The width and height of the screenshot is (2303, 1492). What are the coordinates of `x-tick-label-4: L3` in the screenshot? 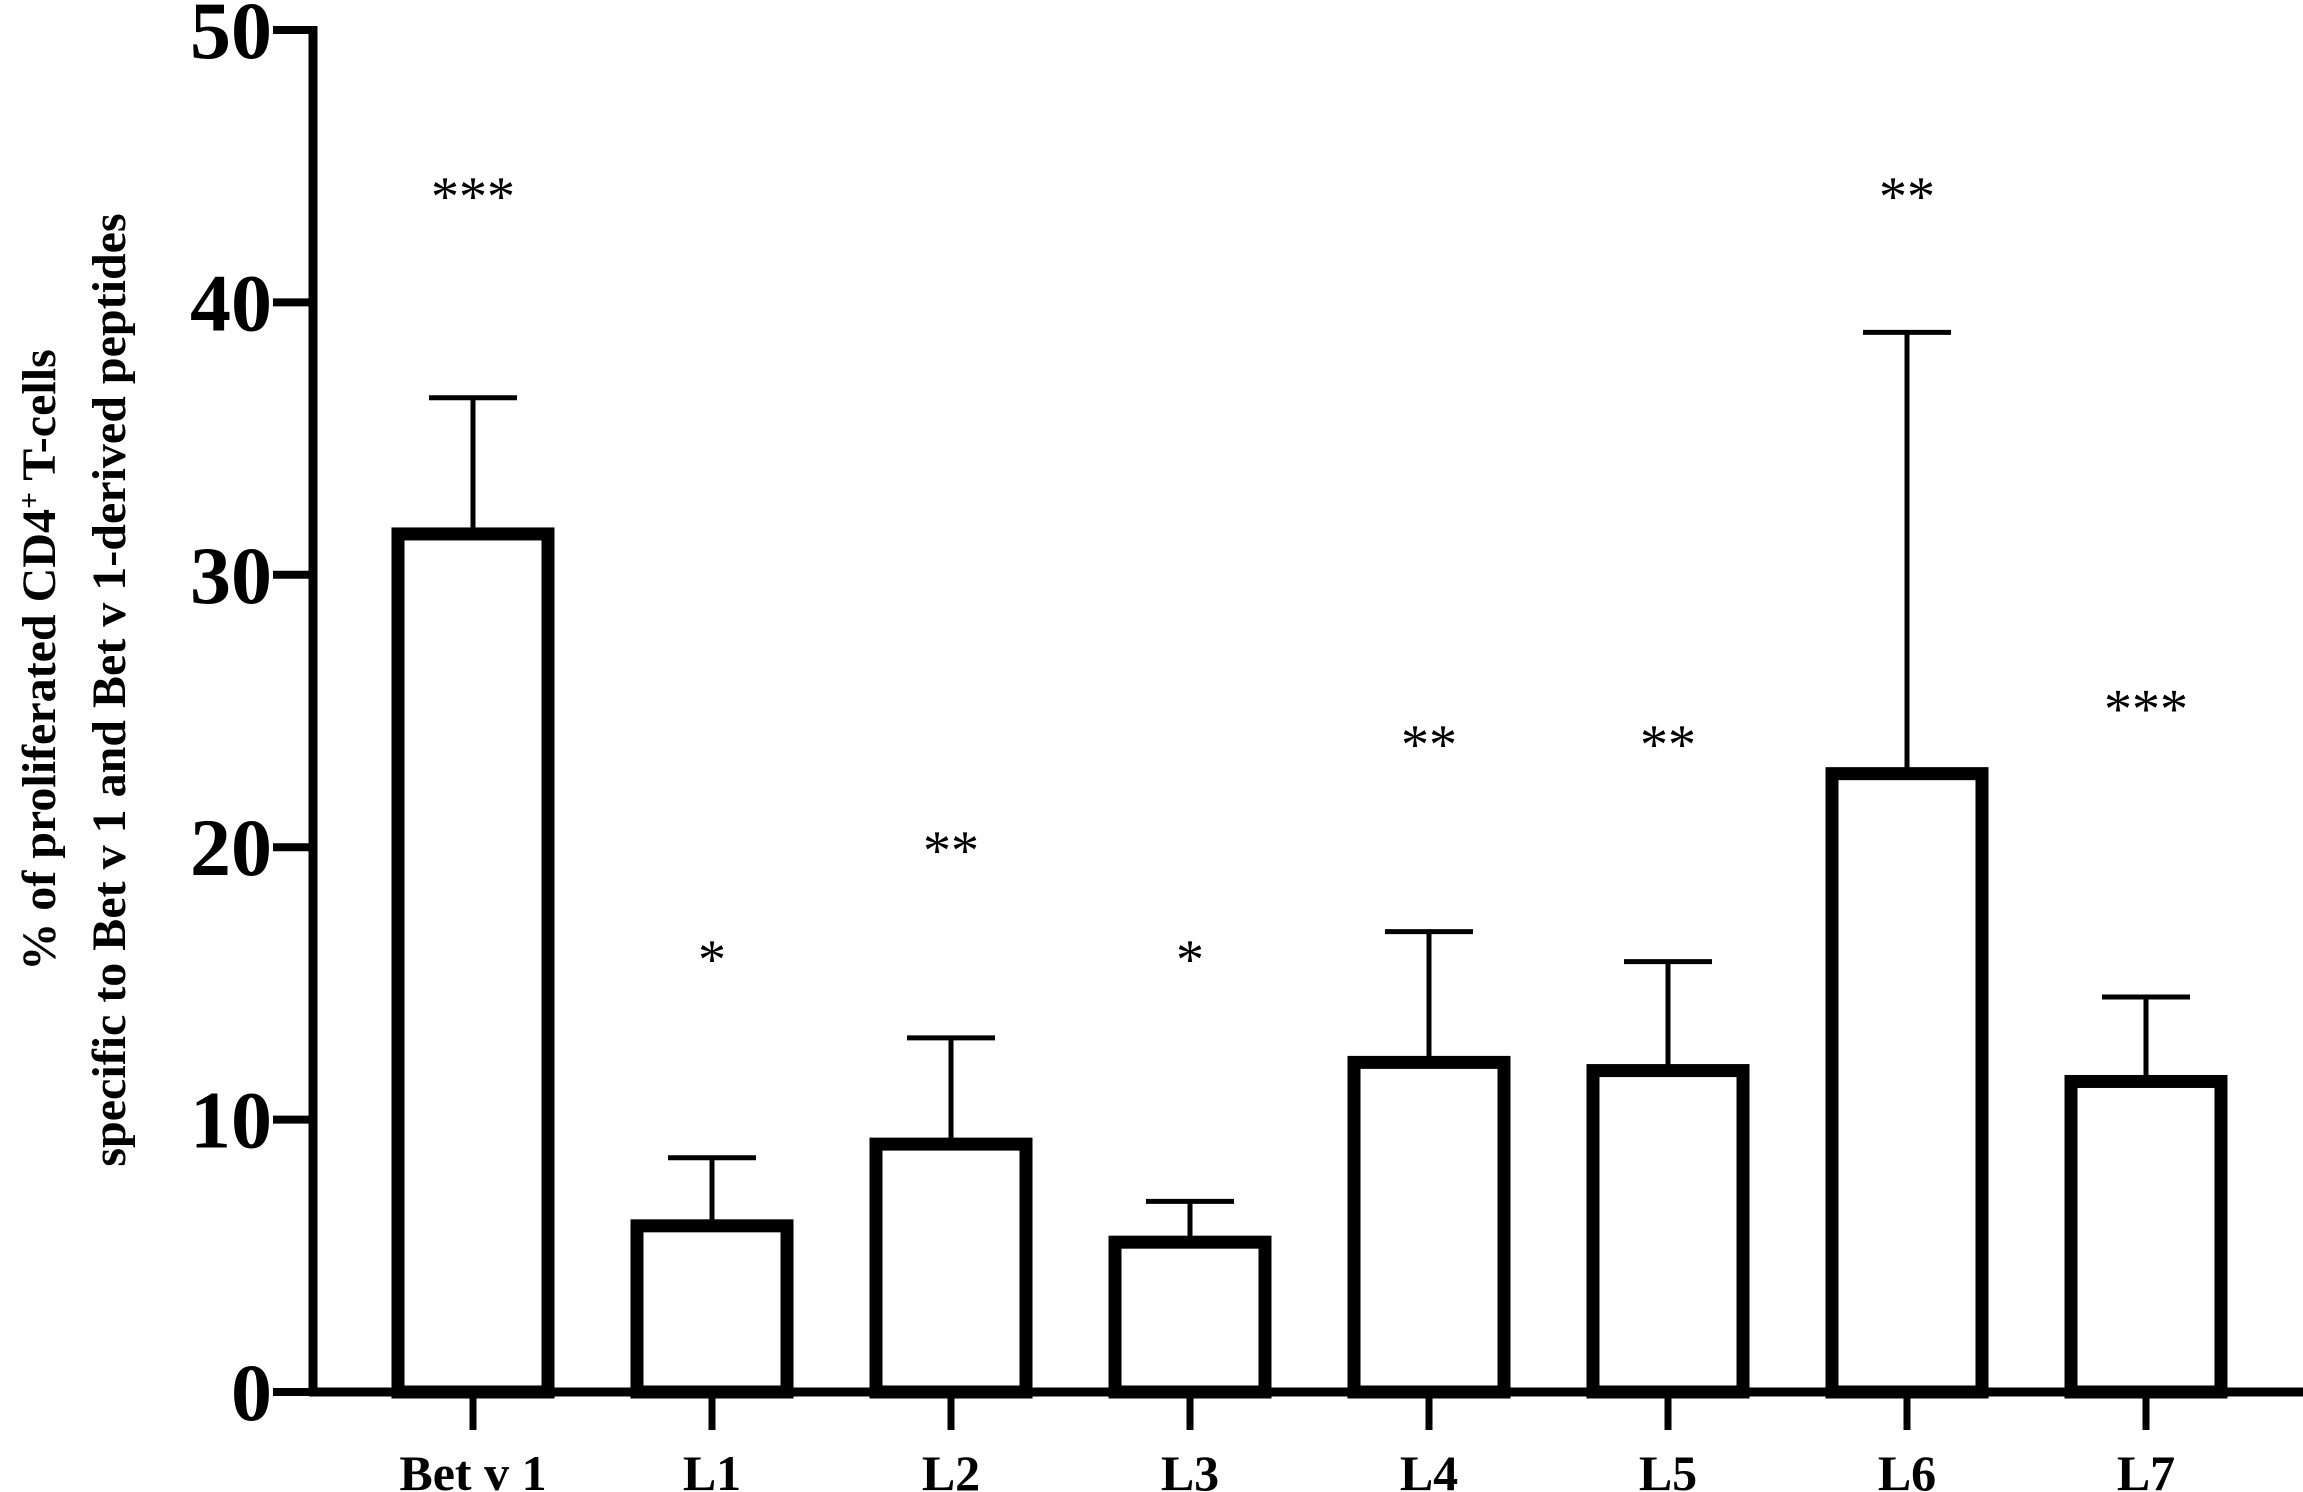 It's located at (1190, 1468).